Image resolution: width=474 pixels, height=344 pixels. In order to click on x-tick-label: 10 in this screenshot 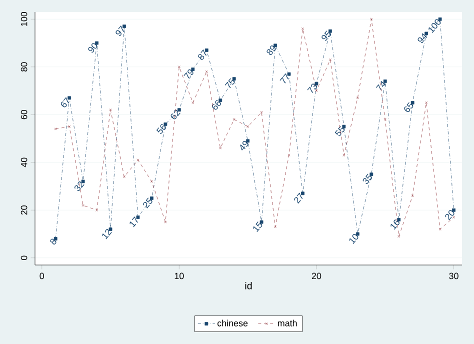, I will do `click(179, 276)`.